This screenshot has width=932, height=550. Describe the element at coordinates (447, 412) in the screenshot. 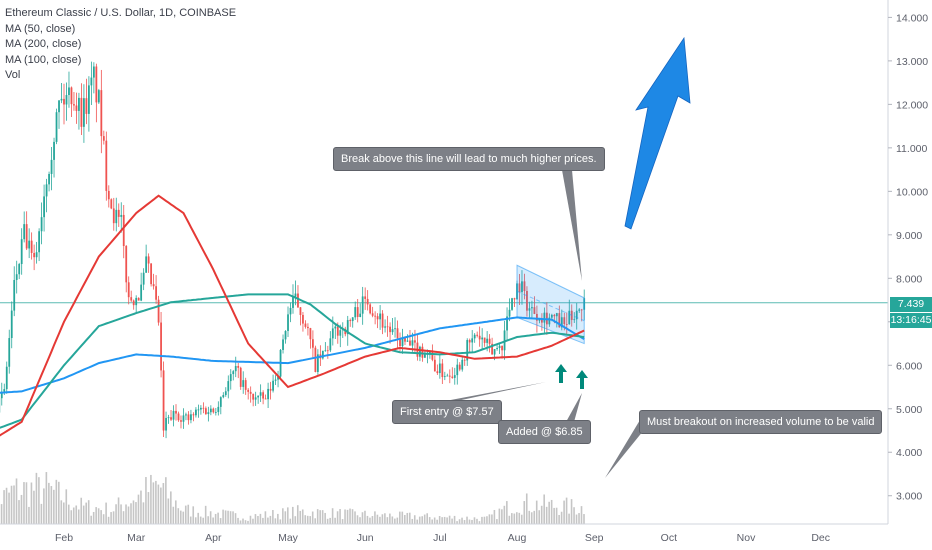

I see `annotation-first-entry: First entry @ $7.57` at that location.